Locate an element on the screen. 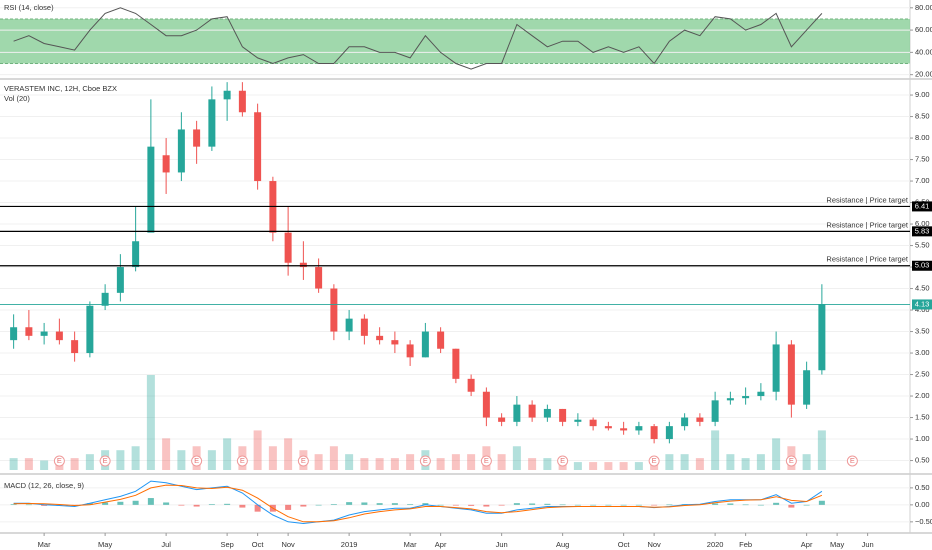 The width and height of the screenshot is (932, 550). x-tick-label: Jul is located at coordinates (166, 544).